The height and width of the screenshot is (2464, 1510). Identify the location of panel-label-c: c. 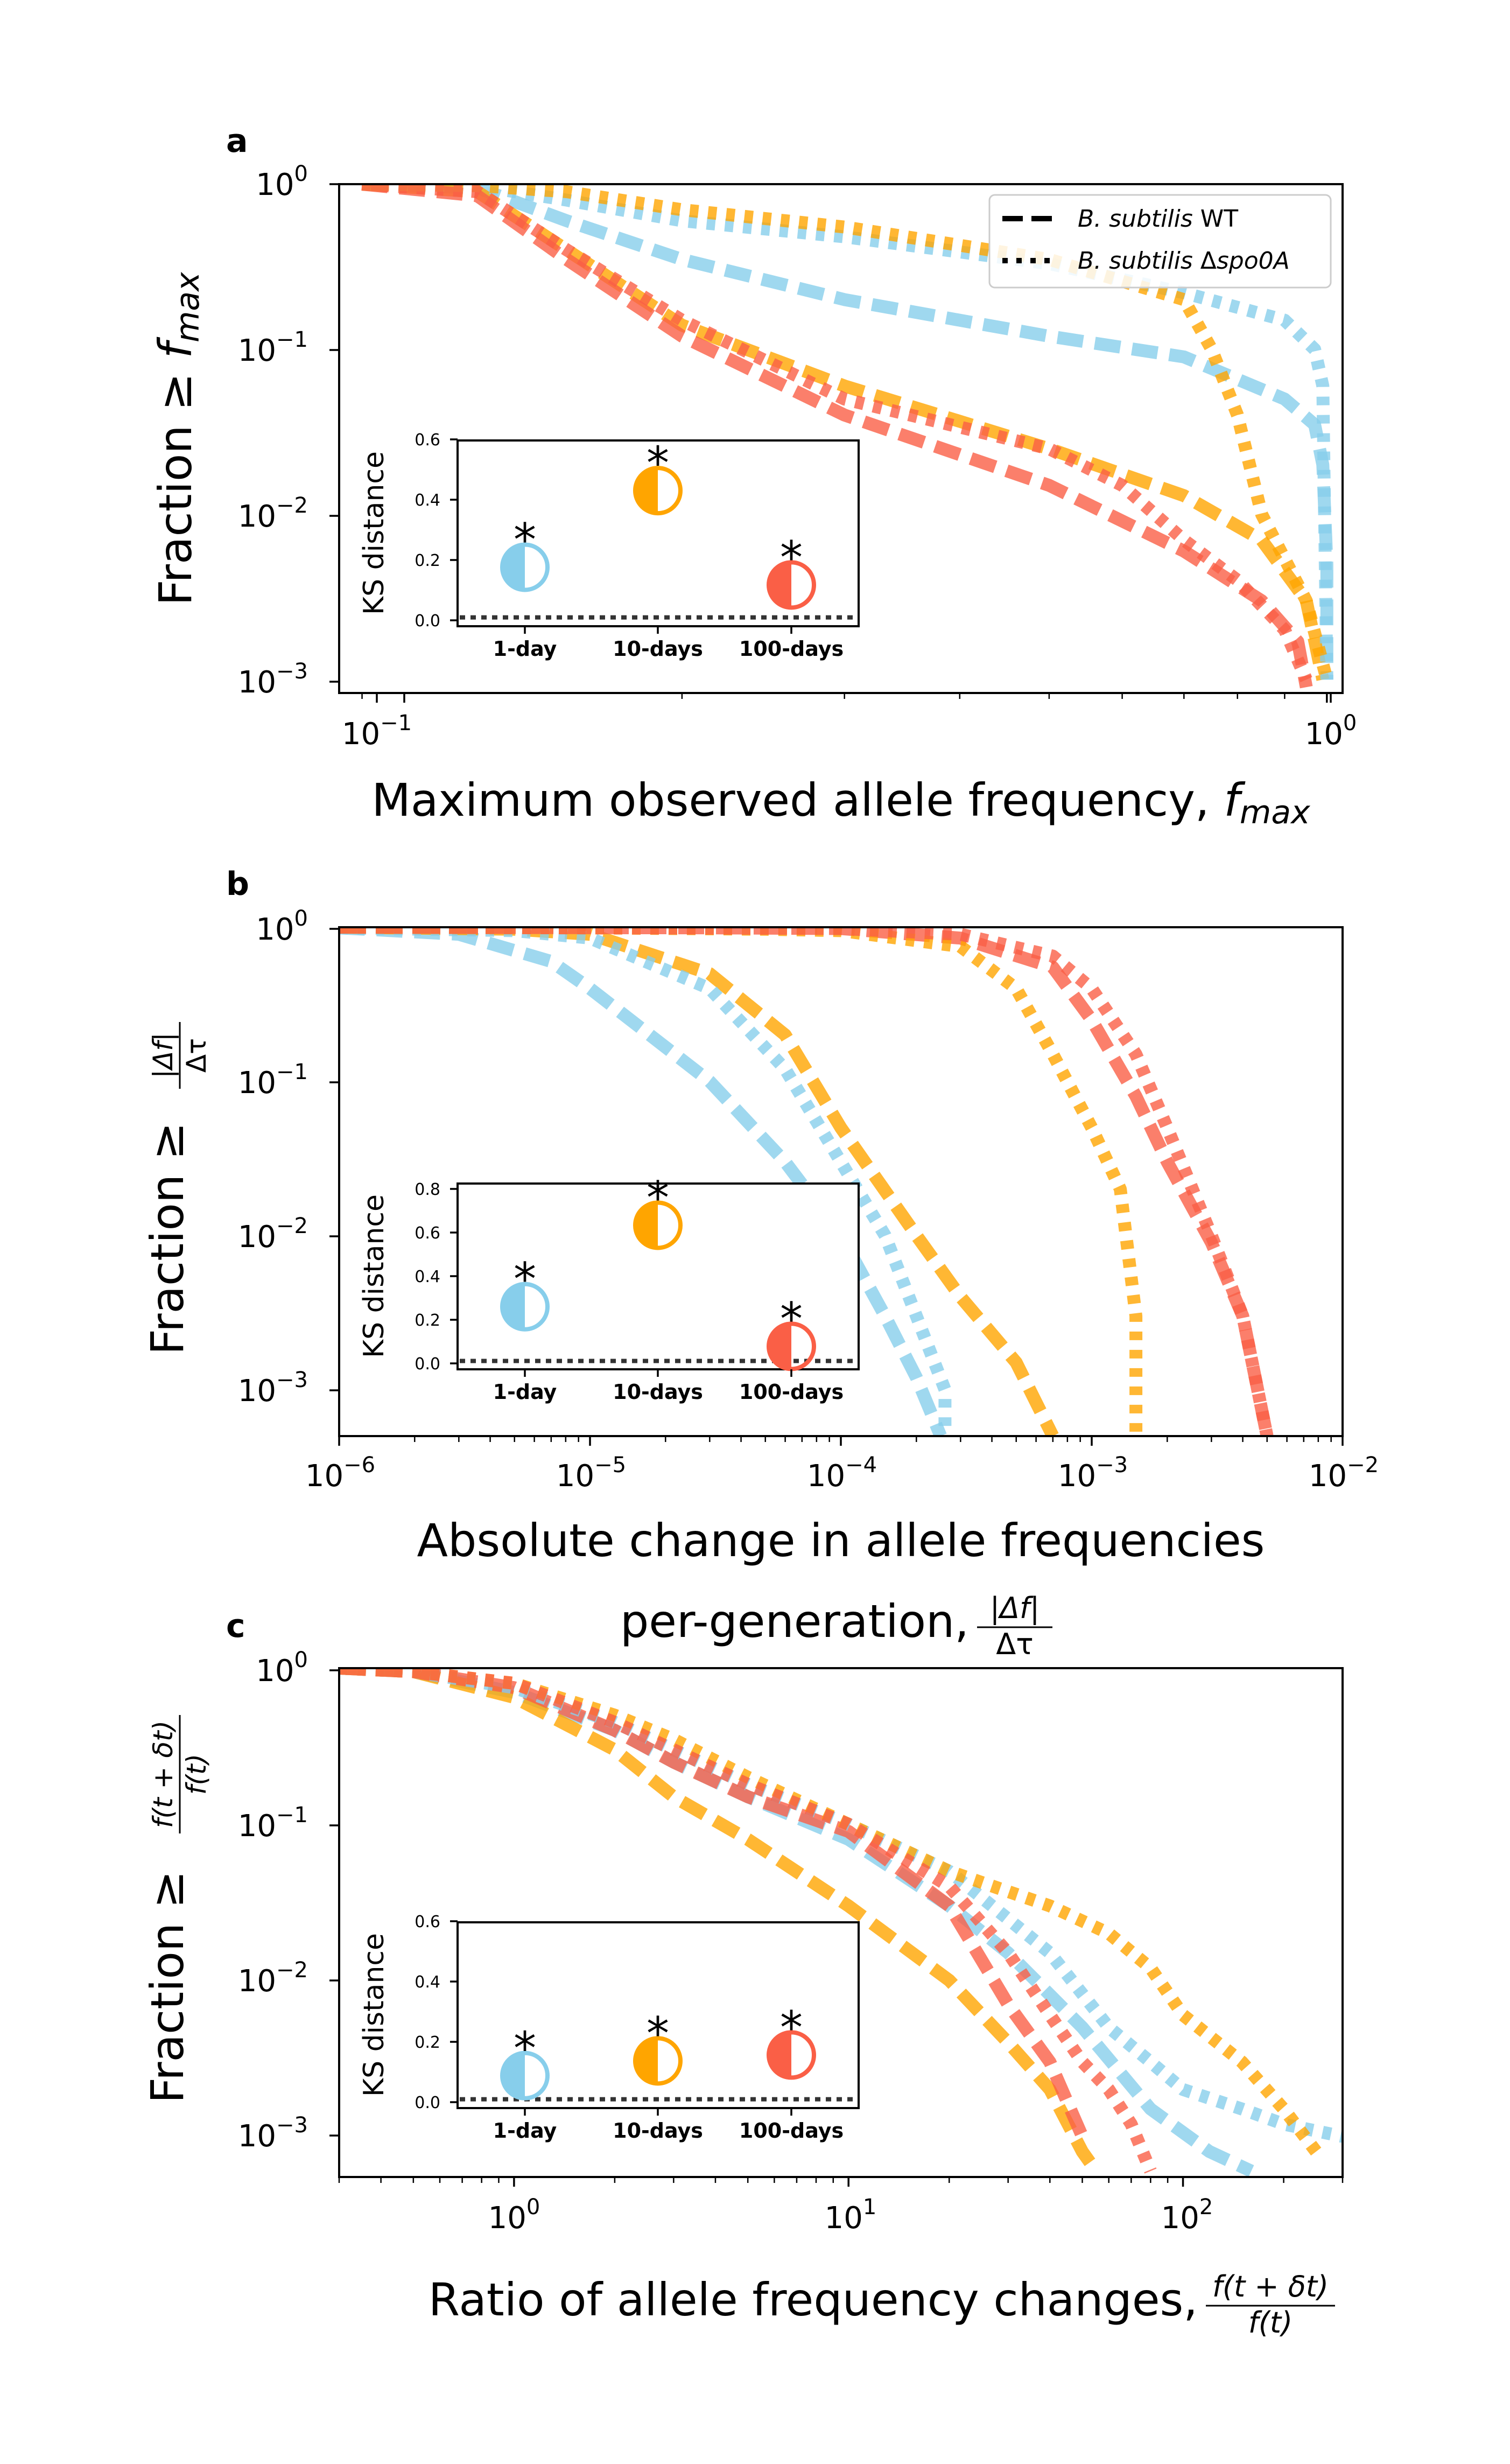
(235, 1626).